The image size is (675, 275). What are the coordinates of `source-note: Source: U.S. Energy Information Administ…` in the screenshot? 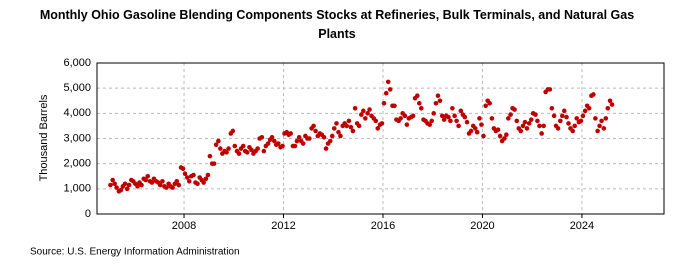 It's located at (135, 252).